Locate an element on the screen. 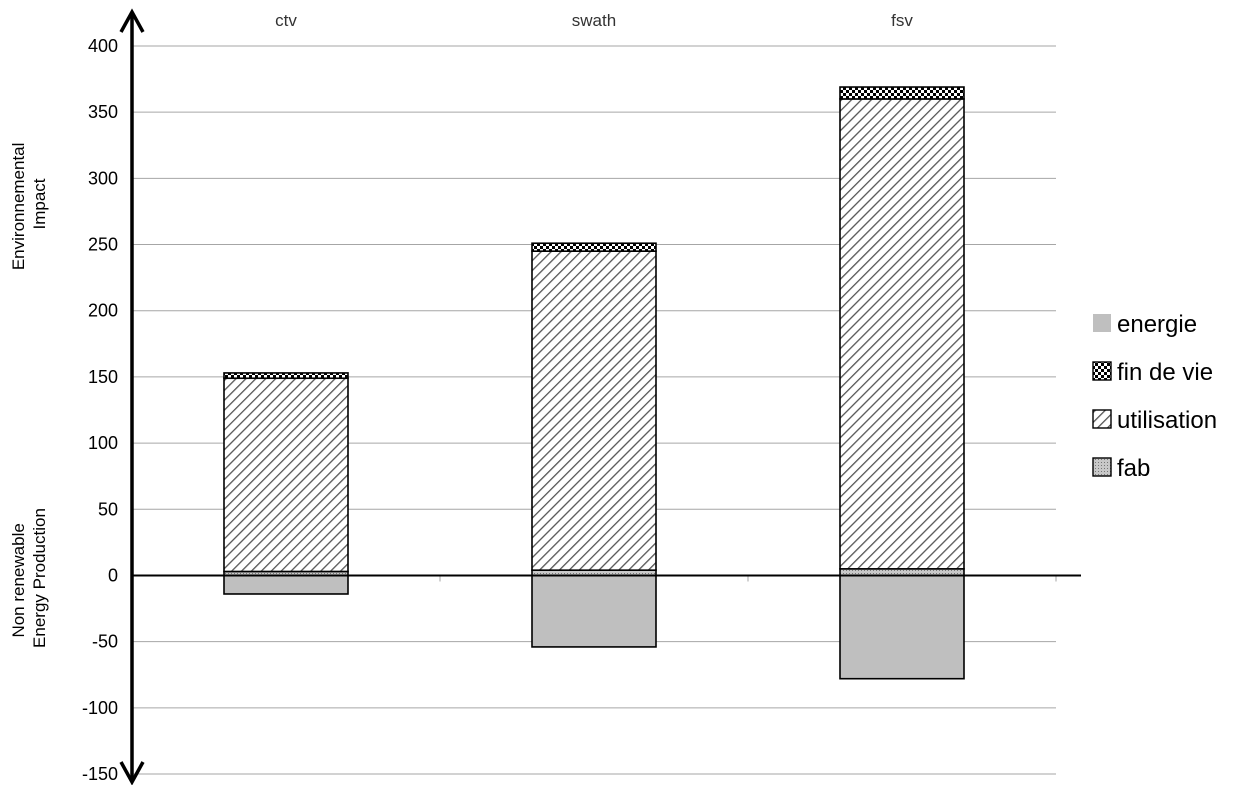 This screenshot has height=785, width=1243. category-label: swath is located at coordinates (594, 20).